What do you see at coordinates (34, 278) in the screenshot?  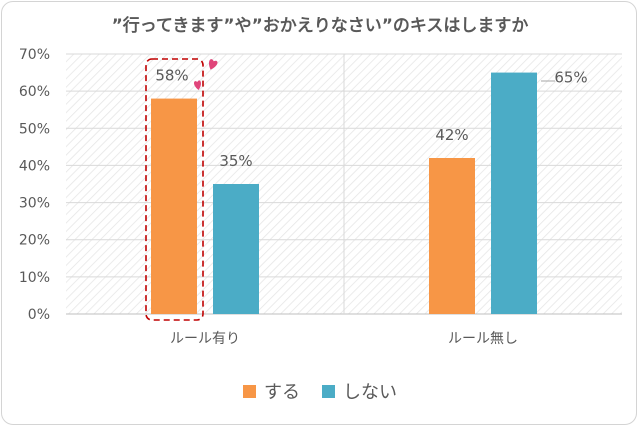 I see `y-tick-label: 10%` at bounding box center [34, 278].